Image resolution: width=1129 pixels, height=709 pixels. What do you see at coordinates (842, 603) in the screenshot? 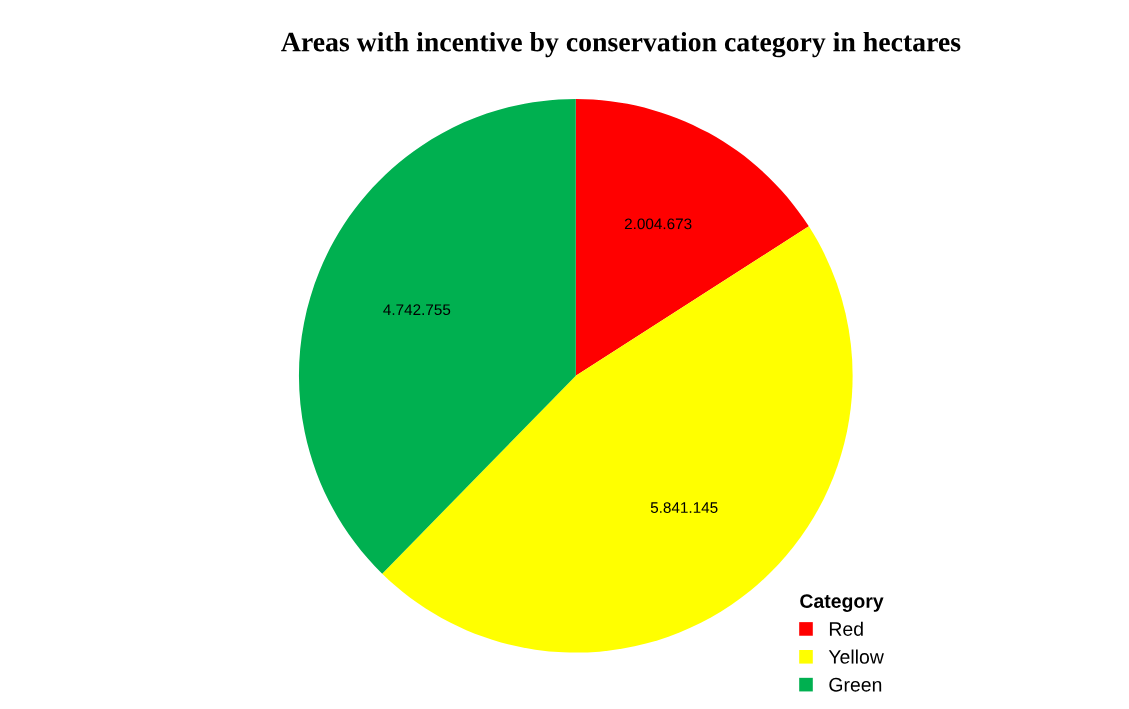
I see `legend-title: Category` at bounding box center [842, 603].